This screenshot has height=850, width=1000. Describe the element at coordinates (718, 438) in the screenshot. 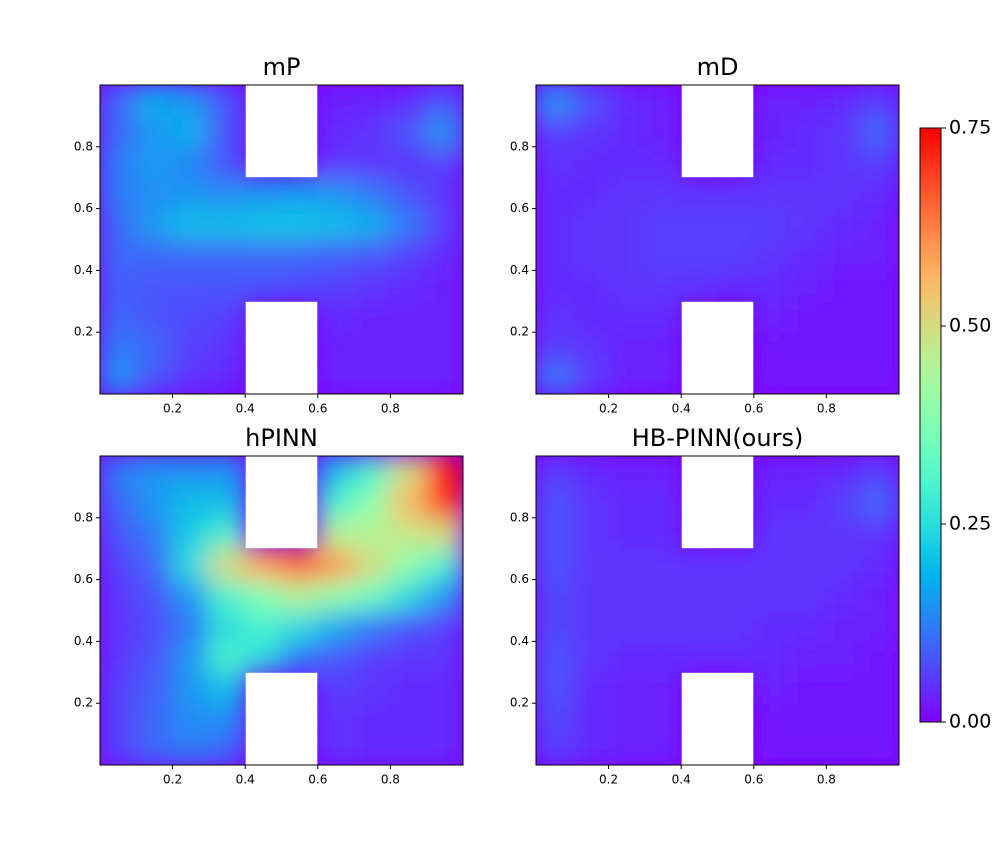

I see `panel-title: HB-PINN(ours)` at that location.